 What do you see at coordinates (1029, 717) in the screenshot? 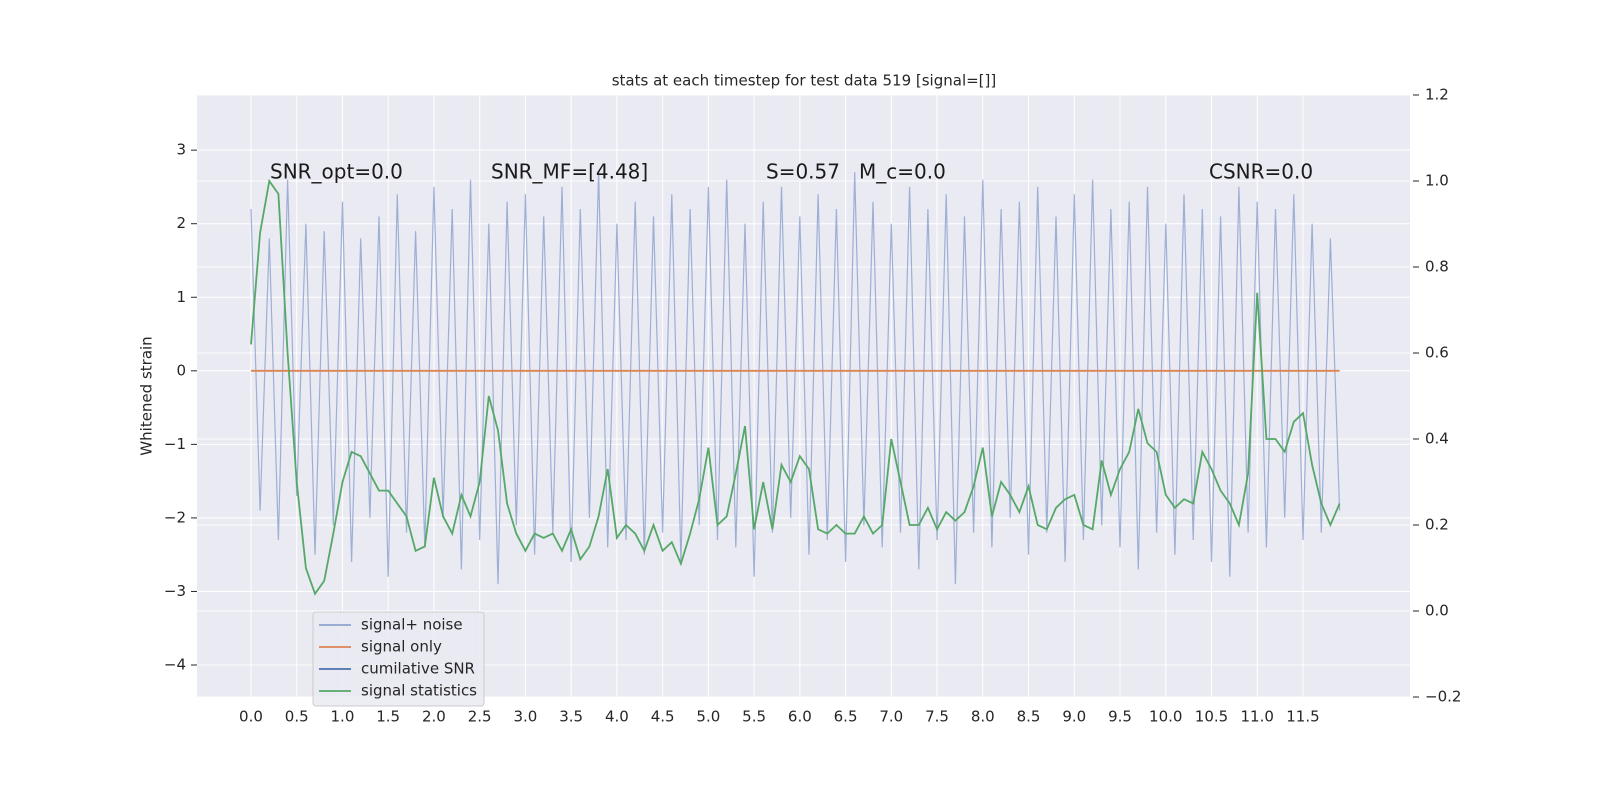
I see `x-tick-label: 8.5` at bounding box center [1029, 717].